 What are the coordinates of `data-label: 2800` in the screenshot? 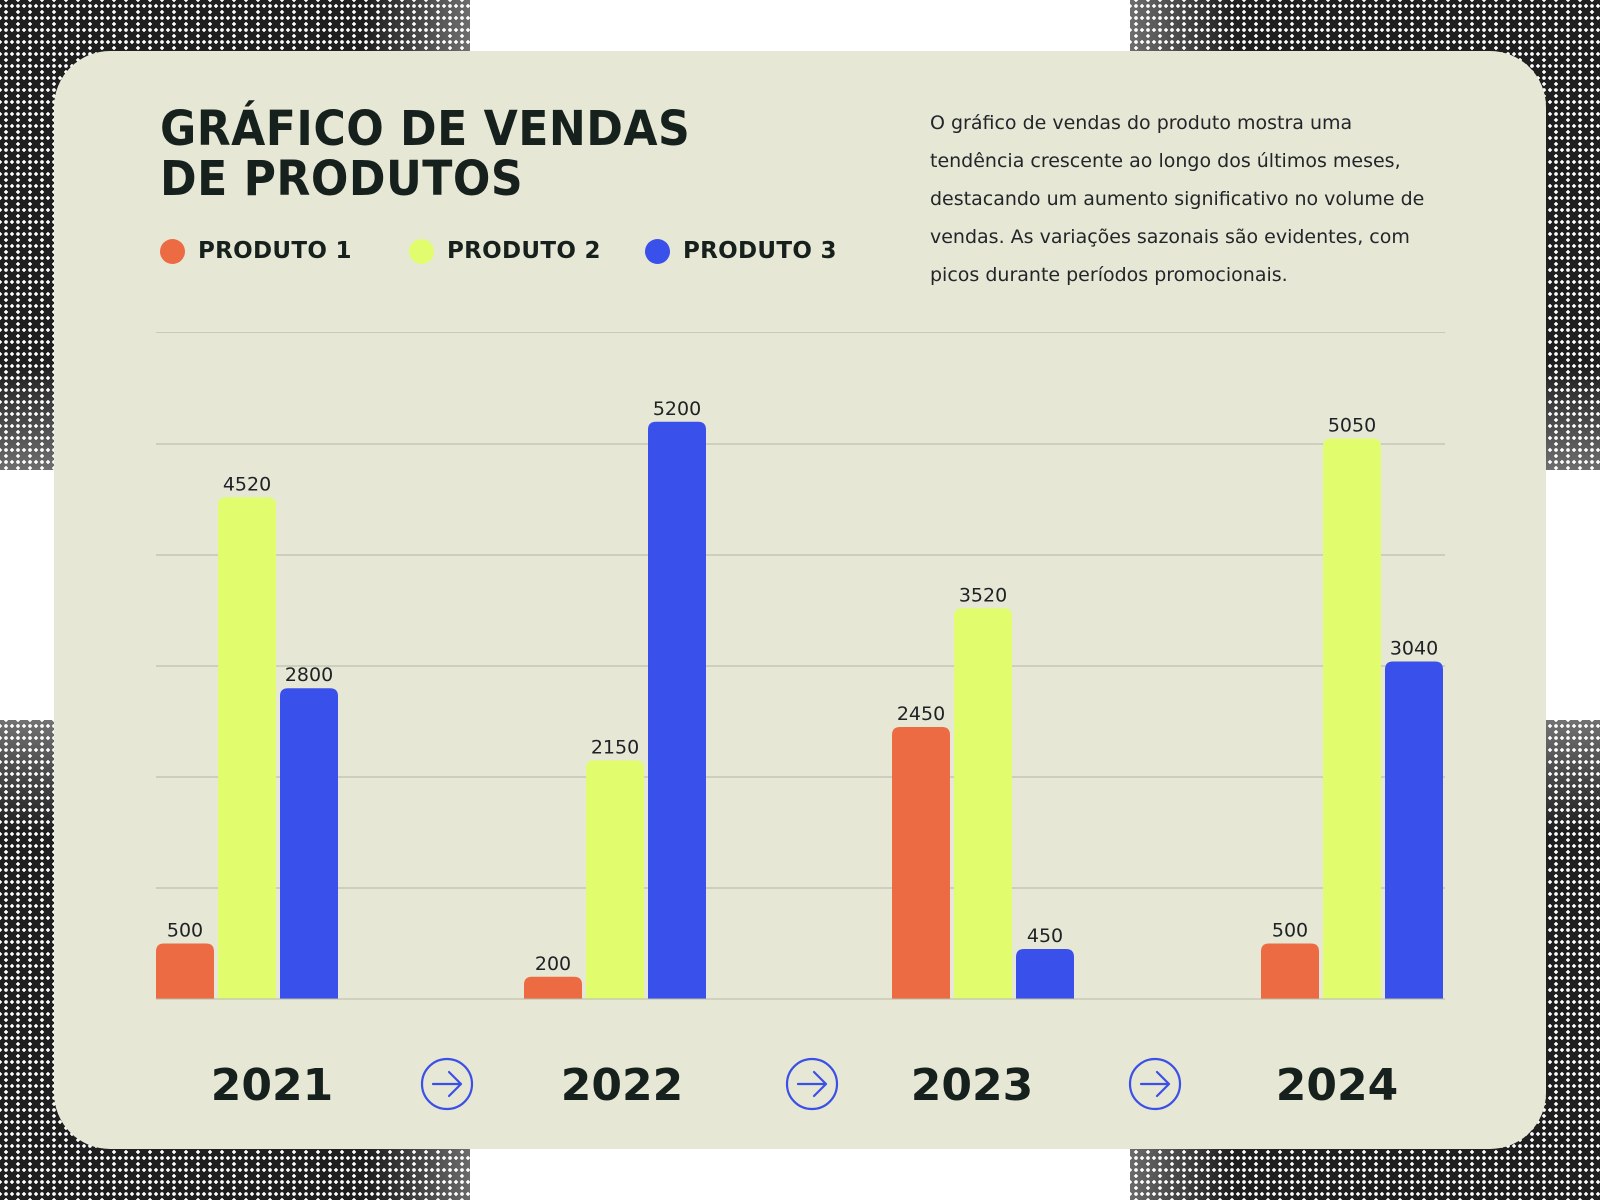 It's located at (309, 675).